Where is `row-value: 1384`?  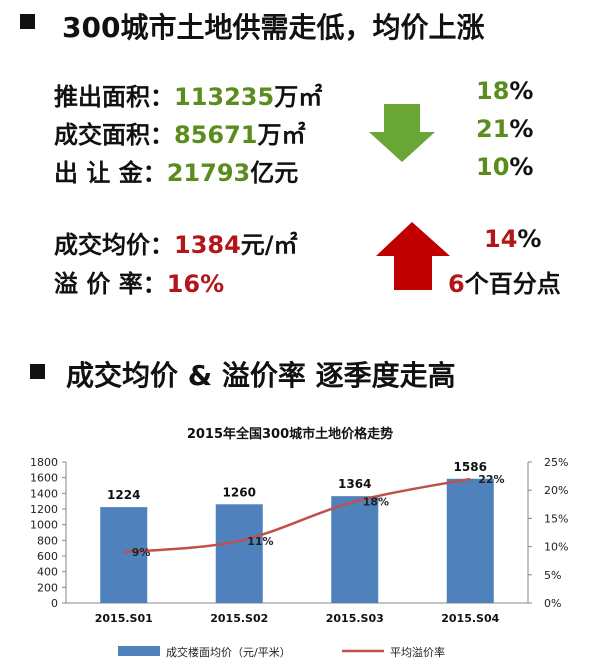 row-value: 1384 is located at coordinates (207, 245).